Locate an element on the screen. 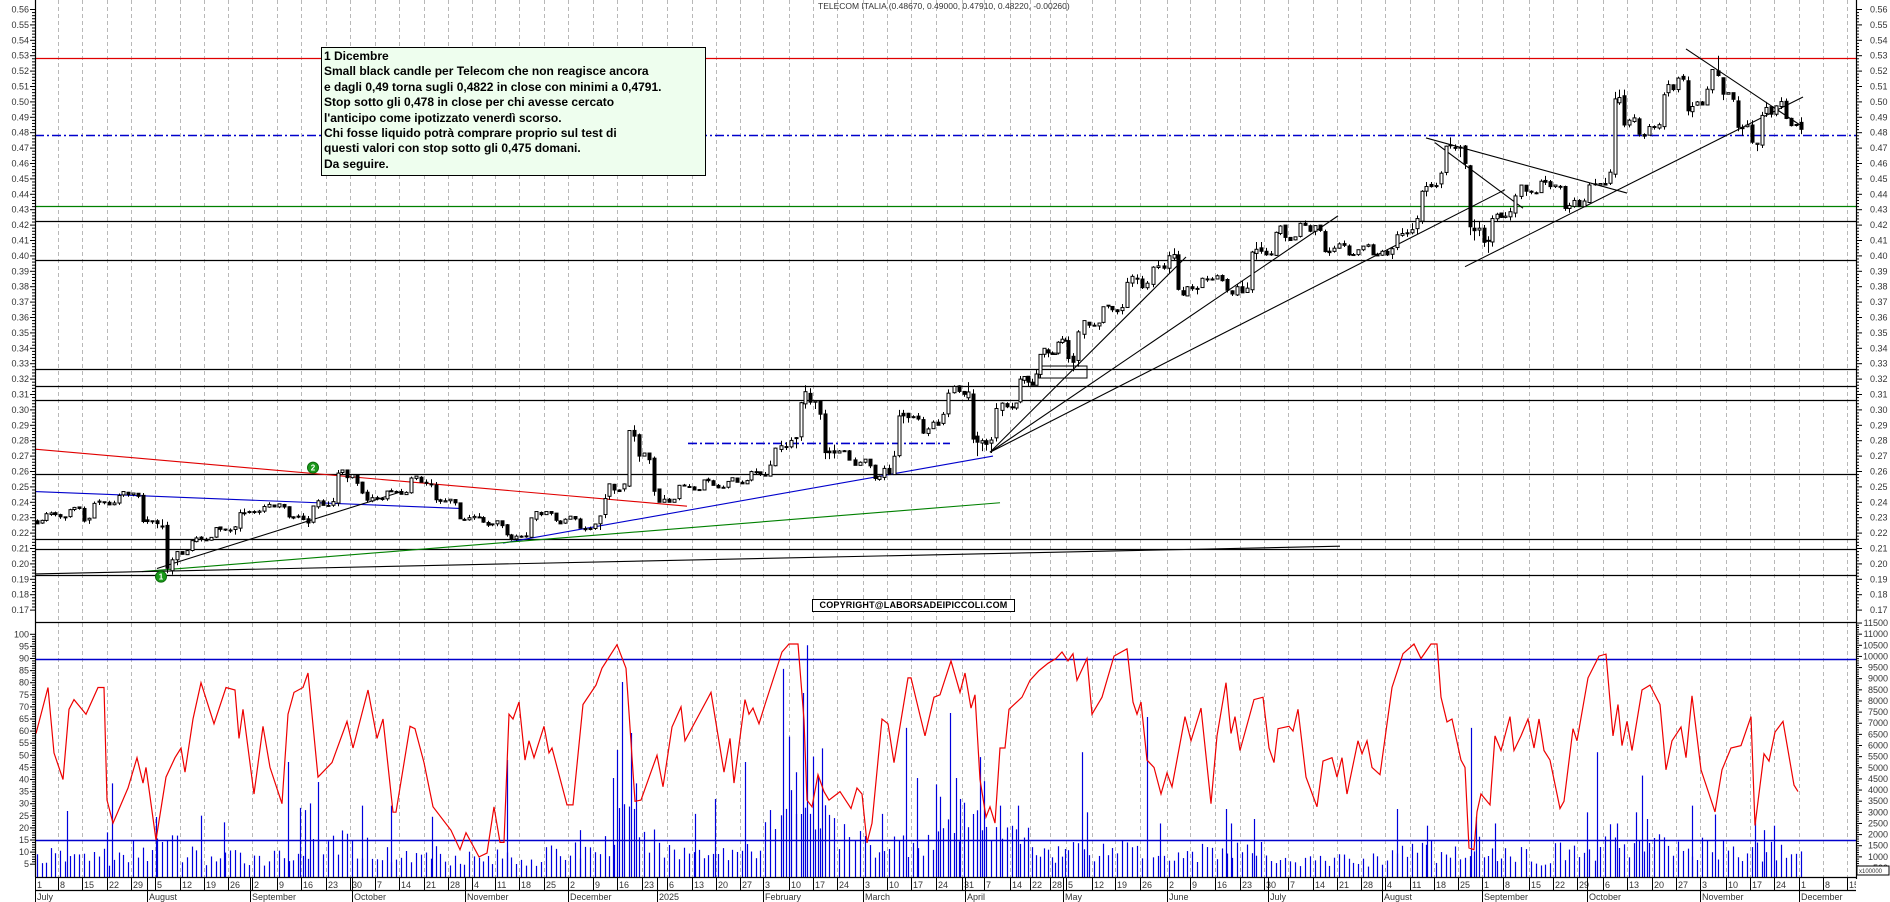 This screenshot has width=1890, height=902. week-tick-label: 10 is located at coordinates (894, 885).